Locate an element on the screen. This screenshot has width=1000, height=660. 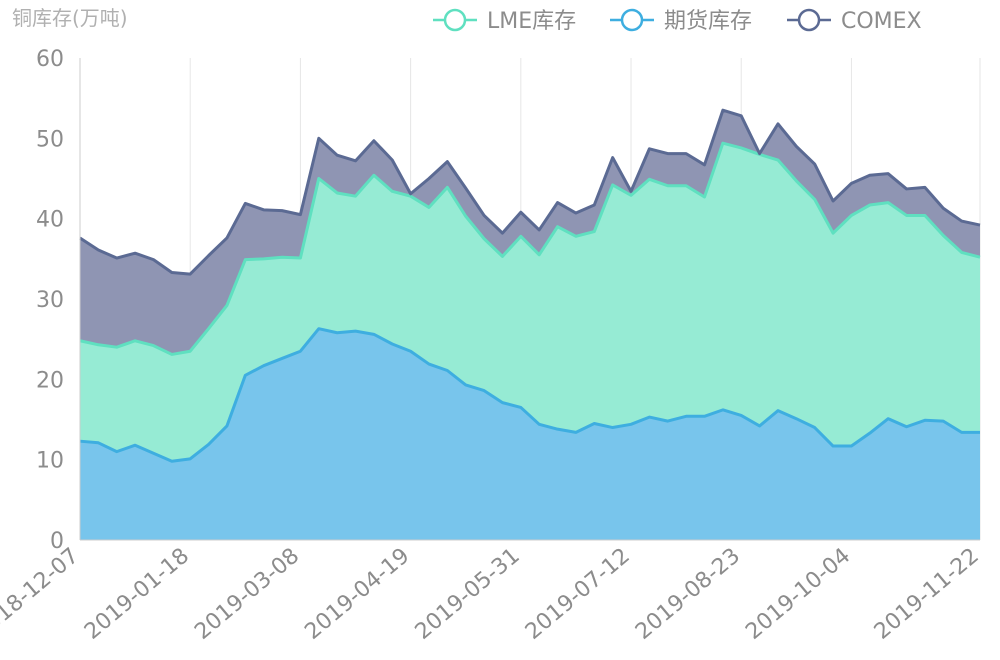
y-axis-unit-label: 铜库存(万吨) is located at coordinates (70, 18).